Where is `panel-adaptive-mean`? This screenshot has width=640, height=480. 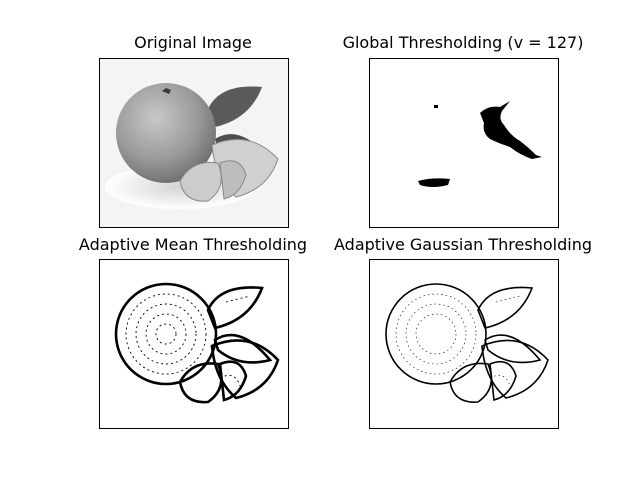
panel-adaptive-mean is located at coordinates (194, 344).